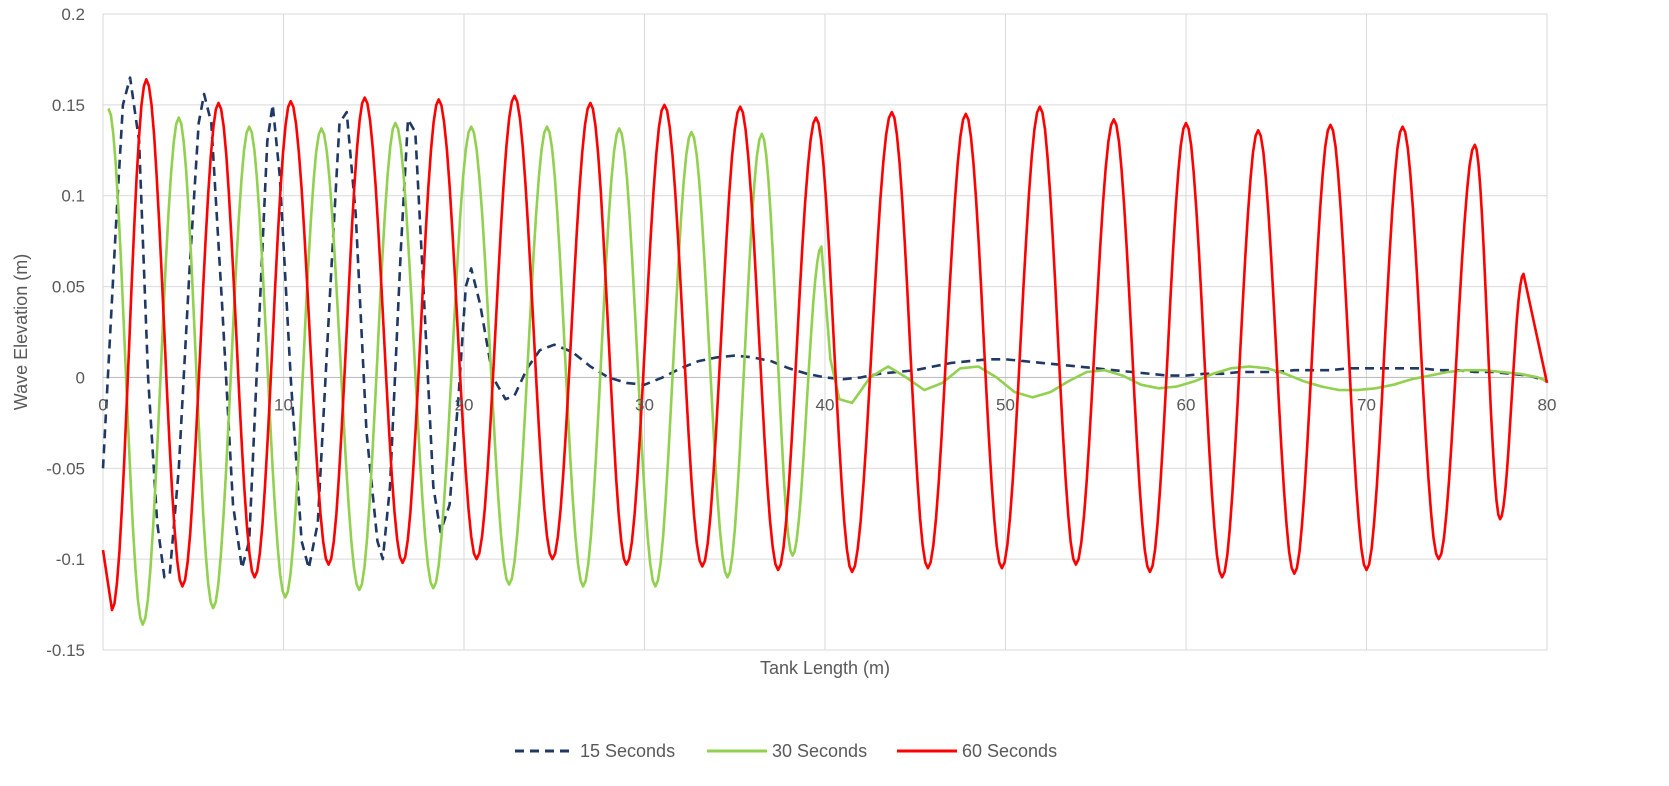 This screenshot has width=1669, height=786. What do you see at coordinates (65, 468) in the screenshot?
I see `y-tick-label: -0.05` at bounding box center [65, 468].